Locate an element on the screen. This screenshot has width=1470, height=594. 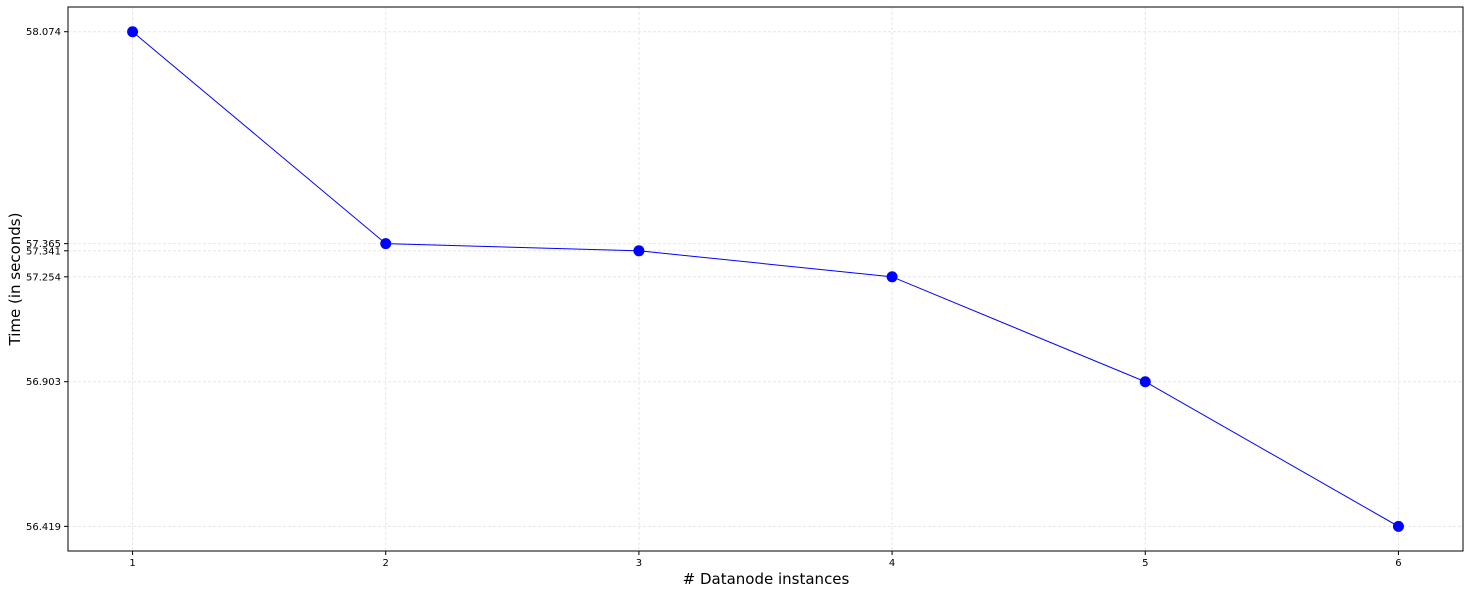
x-axis-label: # Datanode instances is located at coordinates (766, 579).